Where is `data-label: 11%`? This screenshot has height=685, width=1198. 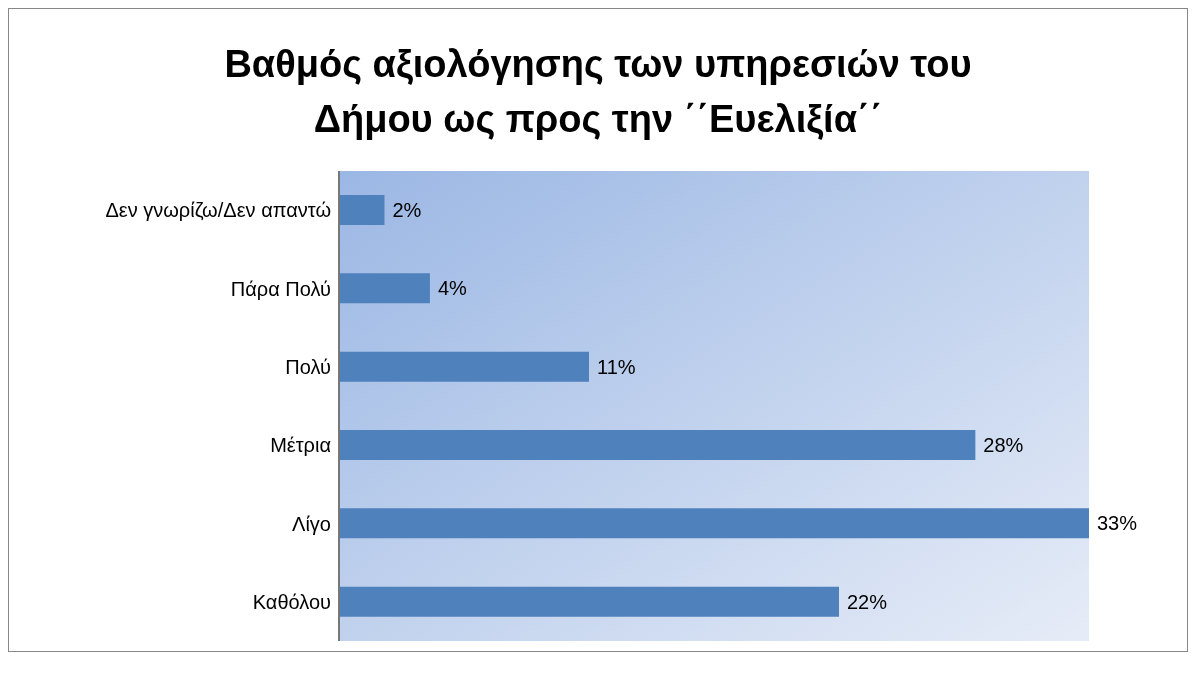 data-label: 11% is located at coordinates (616, 366).